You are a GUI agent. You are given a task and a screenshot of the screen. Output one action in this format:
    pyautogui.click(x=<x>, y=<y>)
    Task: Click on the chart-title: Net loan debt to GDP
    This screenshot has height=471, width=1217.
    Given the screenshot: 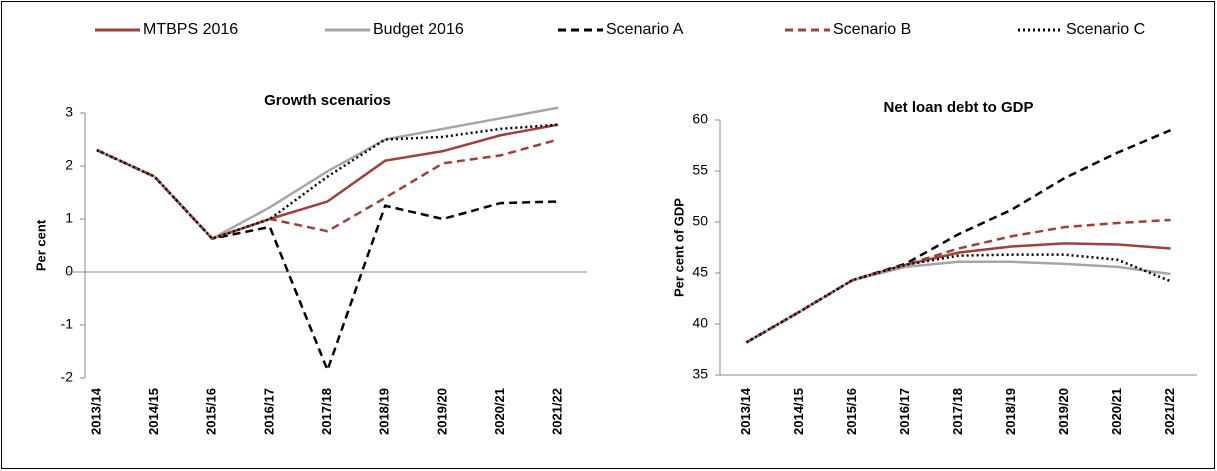 What is the action you would take?
    pyautogui.click(x=959, y=107)
    